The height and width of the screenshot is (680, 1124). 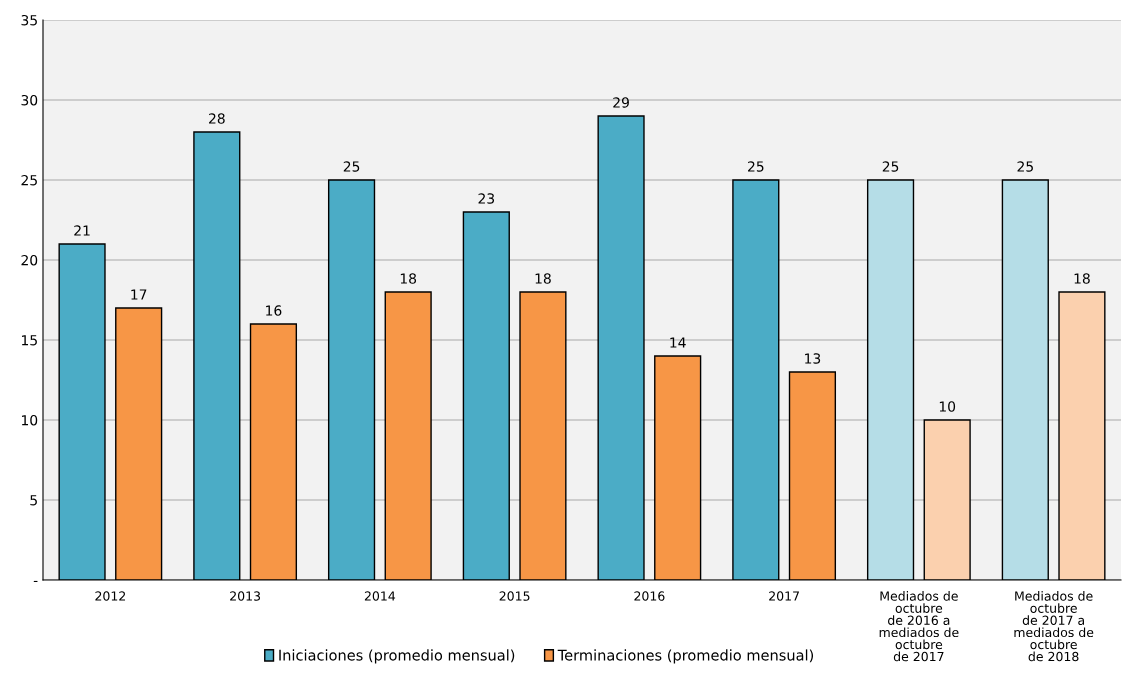 What do you see at coordinates (35, 581) in the screenshot?
I see `y-tick-label: -` at bounding box center [35, 581].